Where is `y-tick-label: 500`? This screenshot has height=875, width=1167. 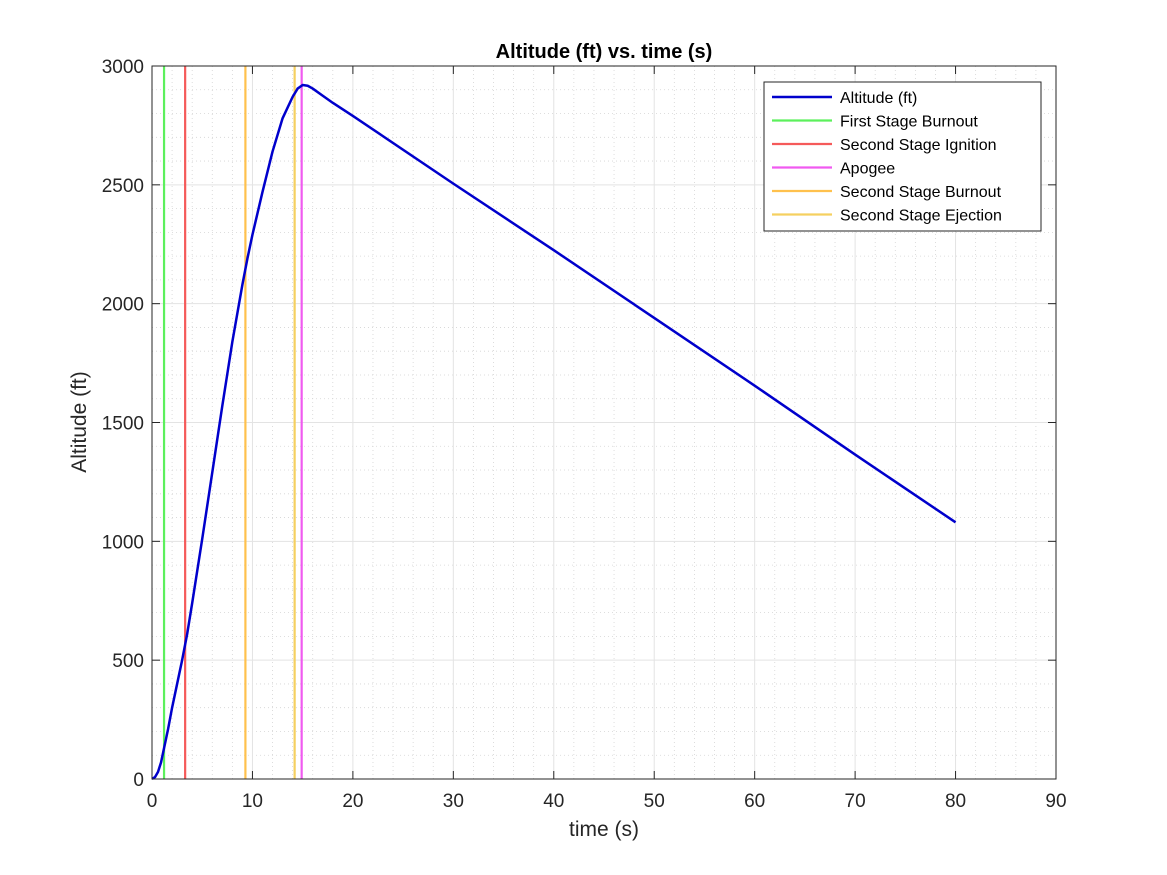
y-tick-label: 500 is located at coordinates (128, 661).